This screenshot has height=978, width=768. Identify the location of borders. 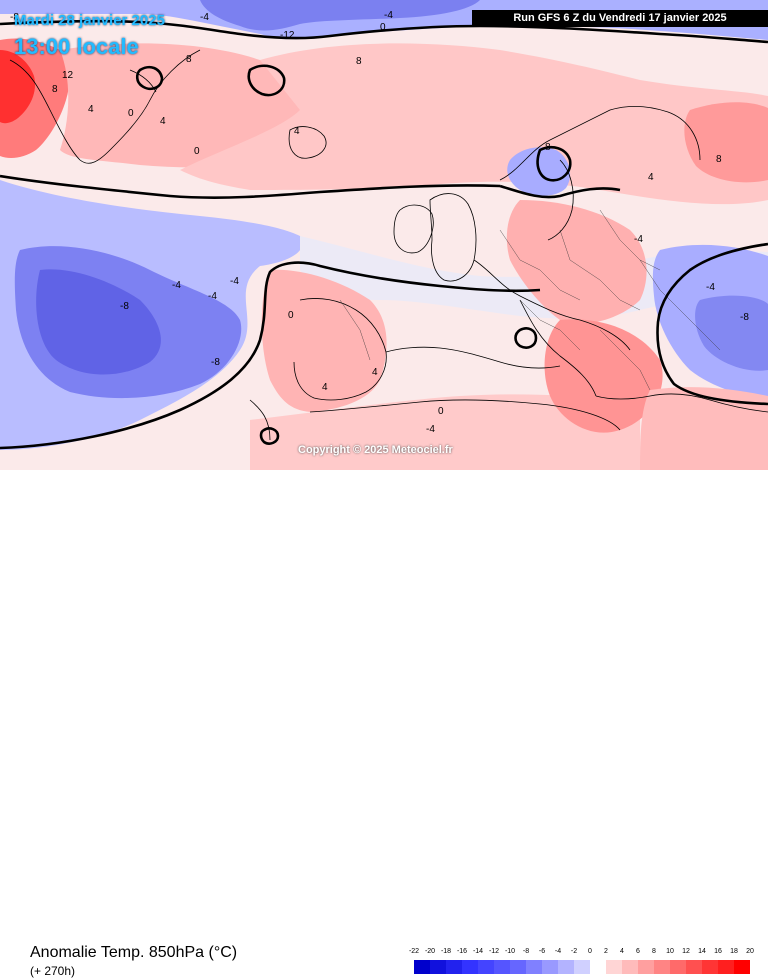
(530, 300).